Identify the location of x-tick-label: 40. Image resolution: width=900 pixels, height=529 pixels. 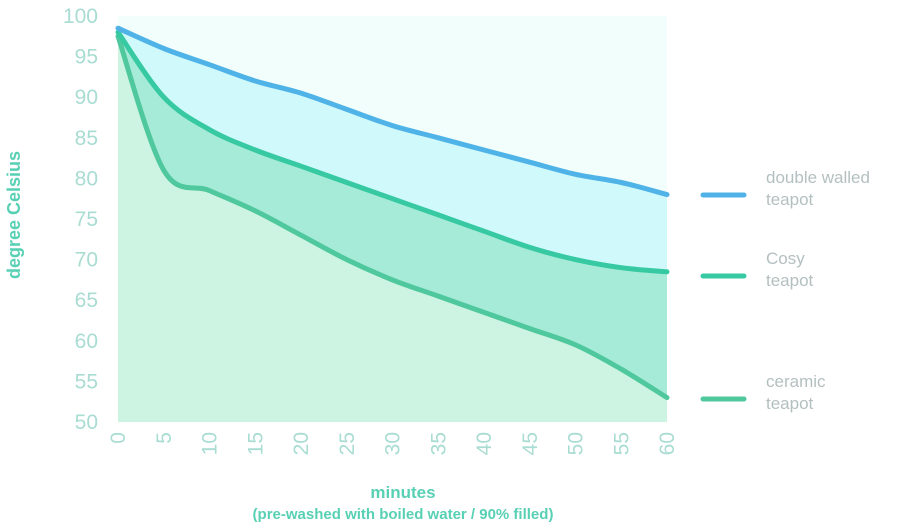
(484, 443).